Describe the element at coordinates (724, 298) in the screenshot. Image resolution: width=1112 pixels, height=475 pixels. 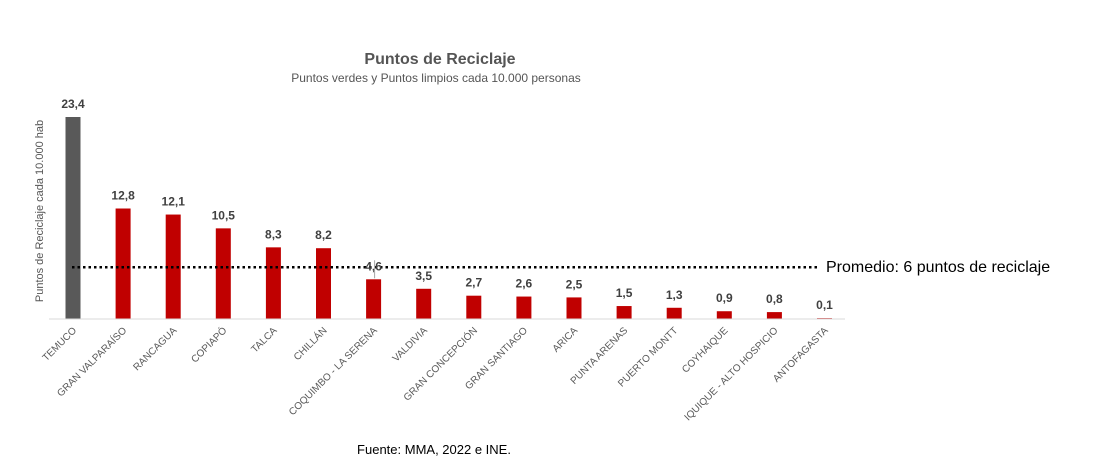
I see `data-label: 0,9` at that location.